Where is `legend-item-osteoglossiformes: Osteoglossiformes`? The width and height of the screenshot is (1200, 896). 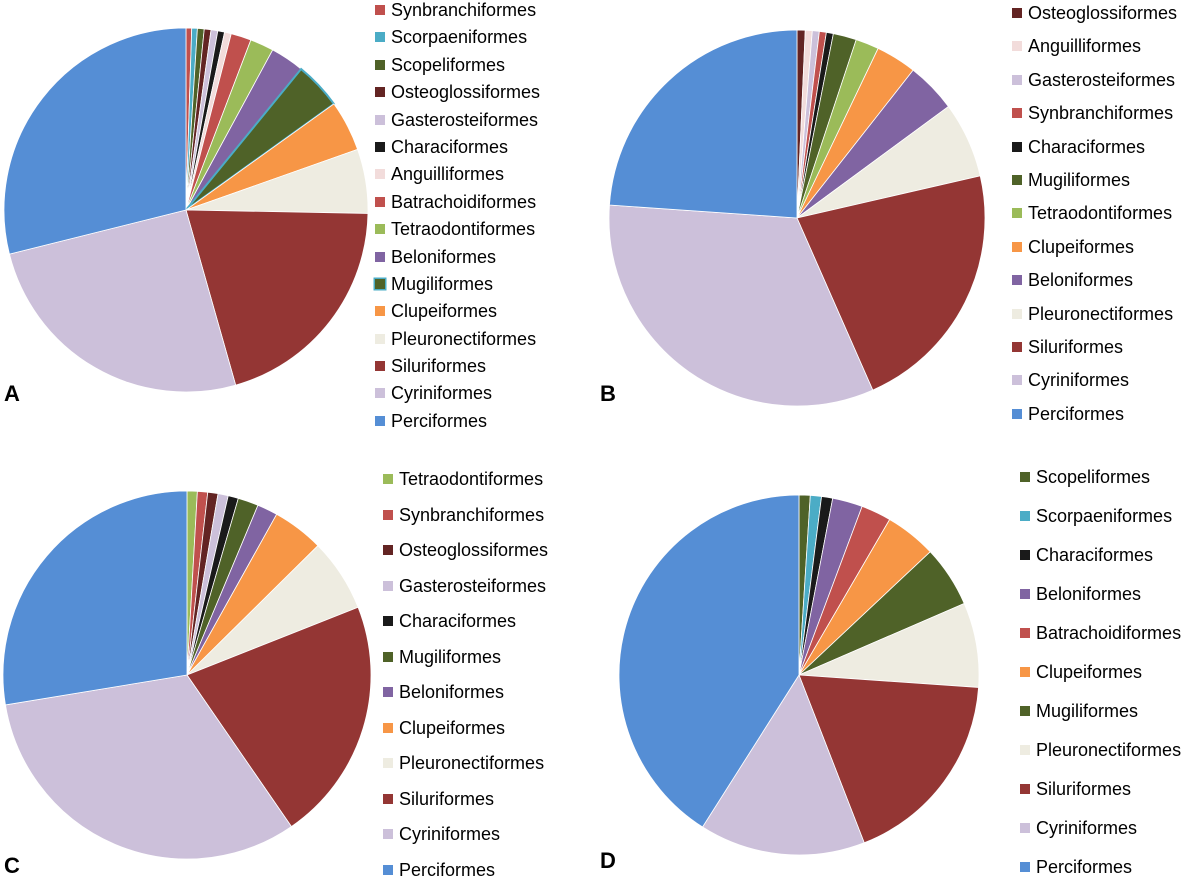
legend-item-osteoglossiformes: Osteoglossiformes is located at coordinates (1094, 19).